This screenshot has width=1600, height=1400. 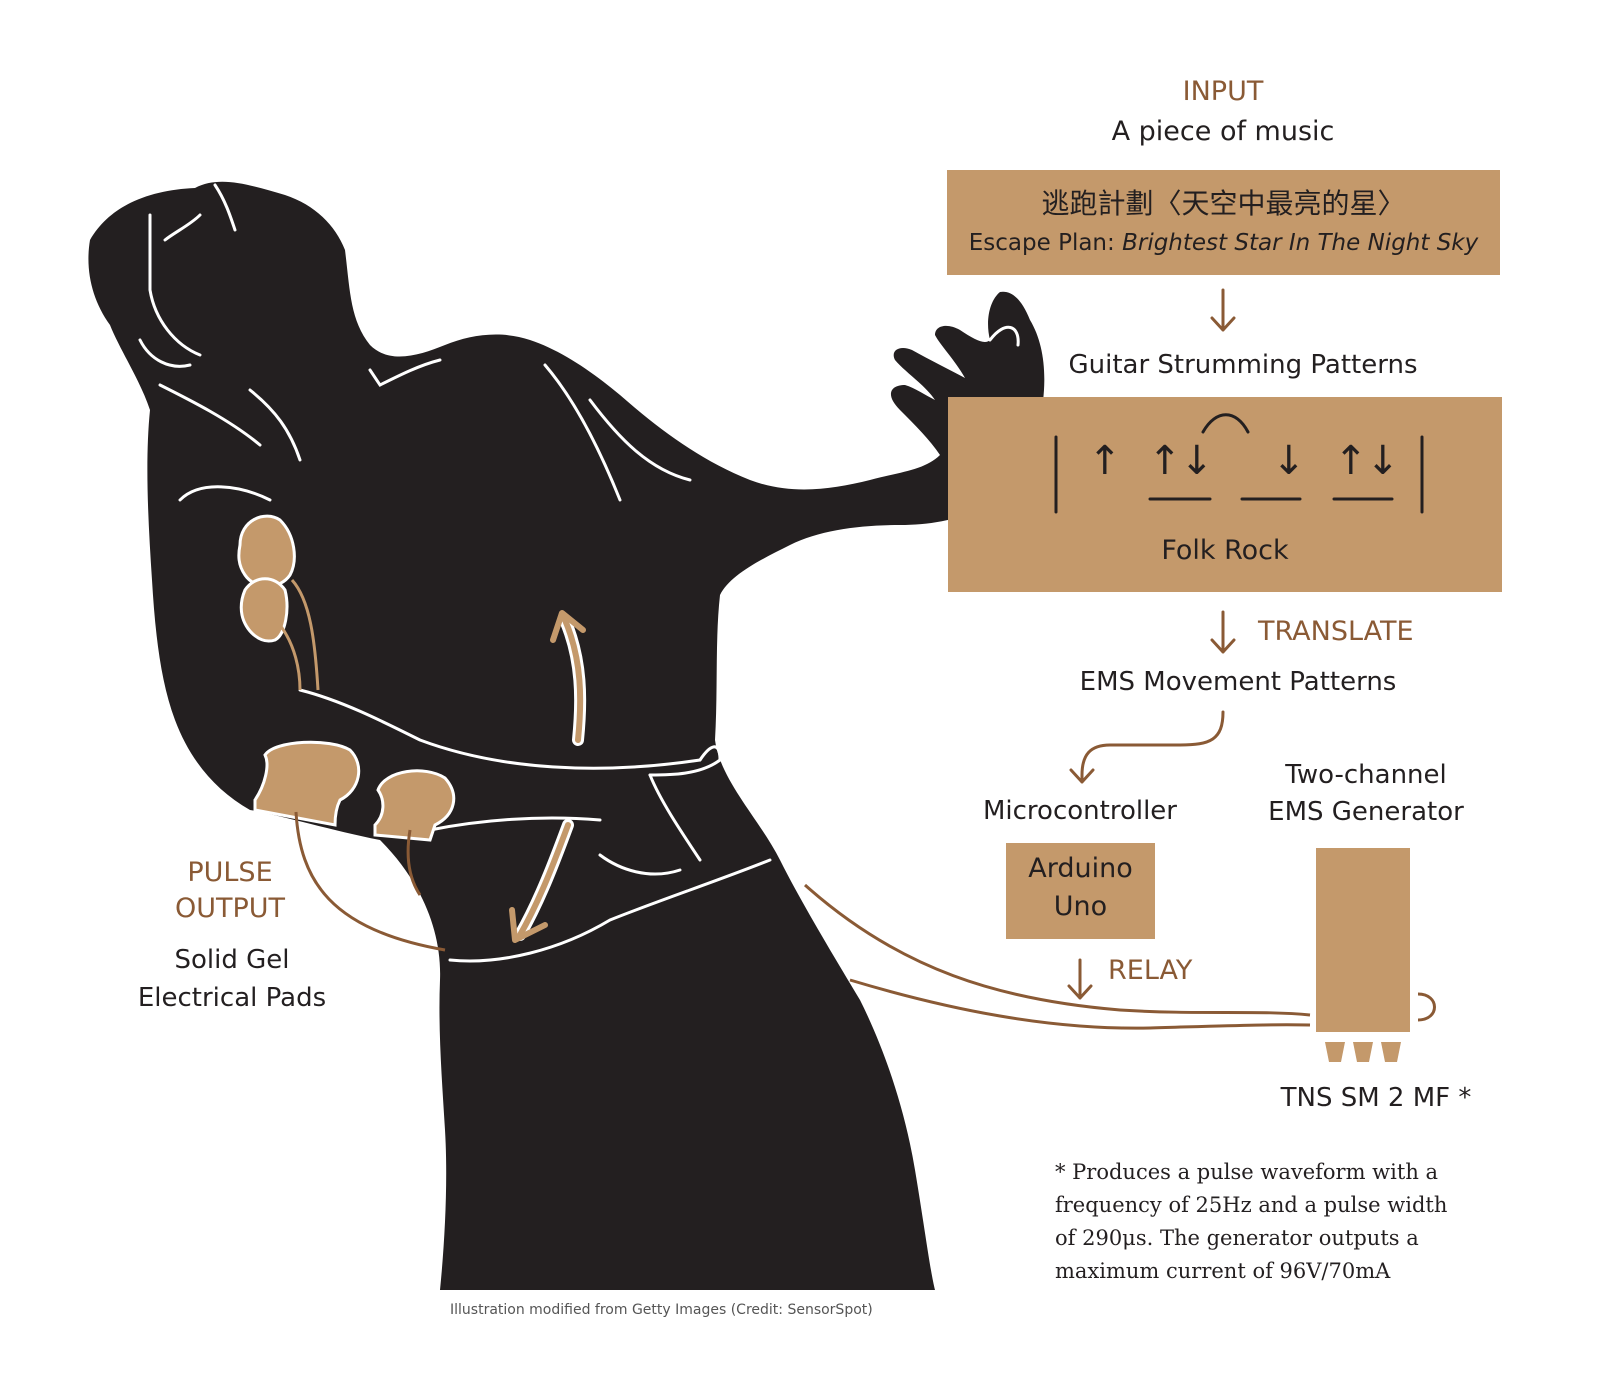 I want to click on arduino-line1: Arduino, so click(x=1080, y=868).